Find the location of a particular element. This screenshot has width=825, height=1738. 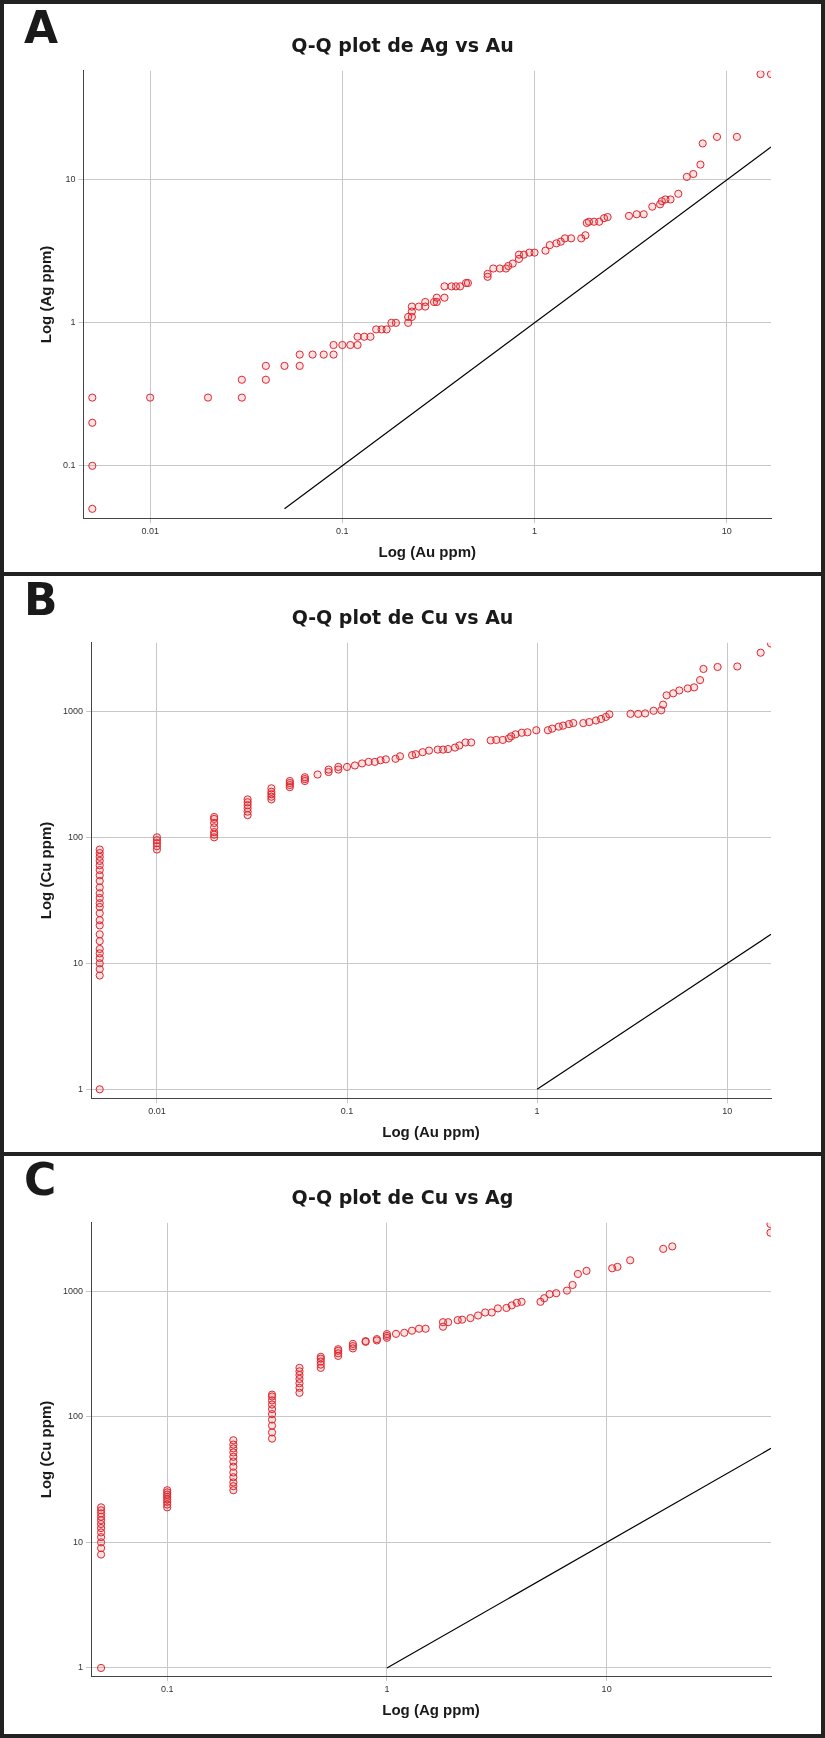

text: A is located at coordinates (41, 28).